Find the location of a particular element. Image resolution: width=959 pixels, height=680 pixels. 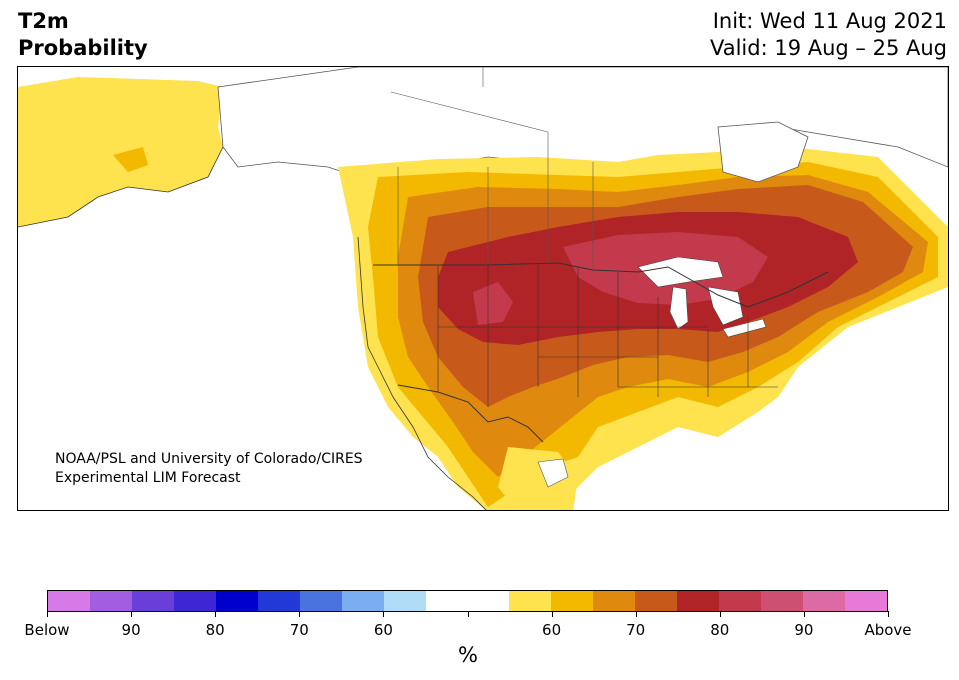

lake-superior is located at coordinates (680, 272).